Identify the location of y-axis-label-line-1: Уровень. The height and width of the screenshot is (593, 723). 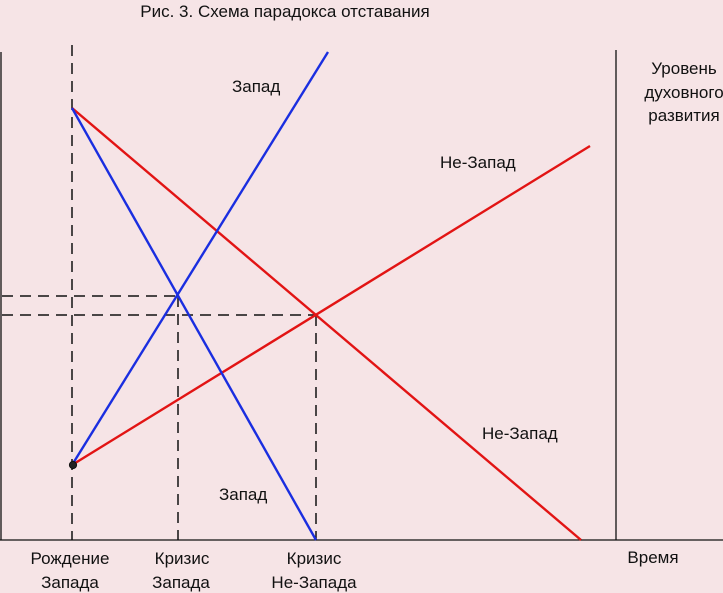
(684, 68).